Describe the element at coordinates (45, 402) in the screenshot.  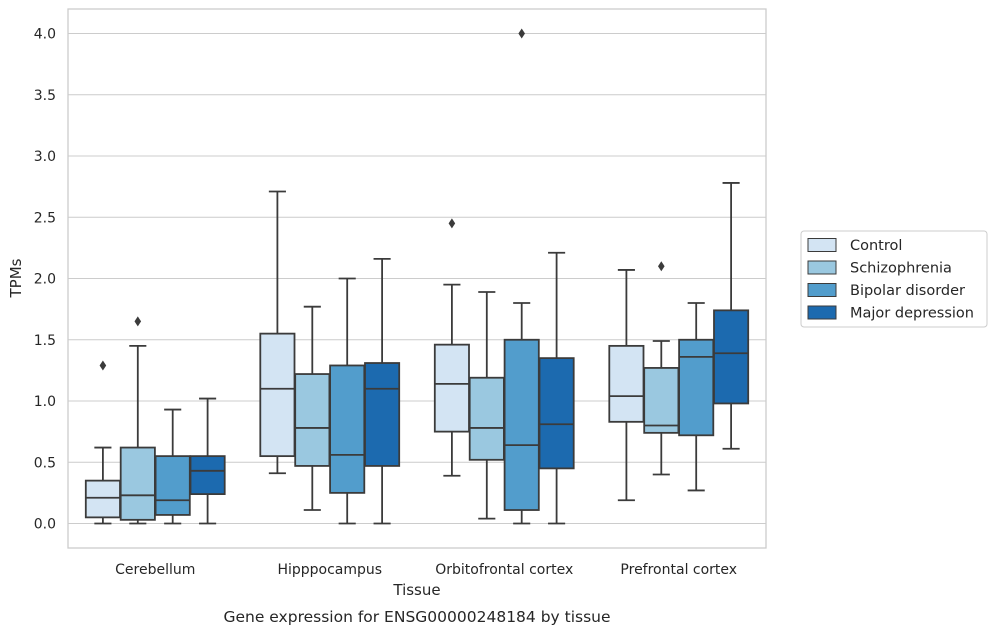
I see `y-tick-label: 1.0` at that location.